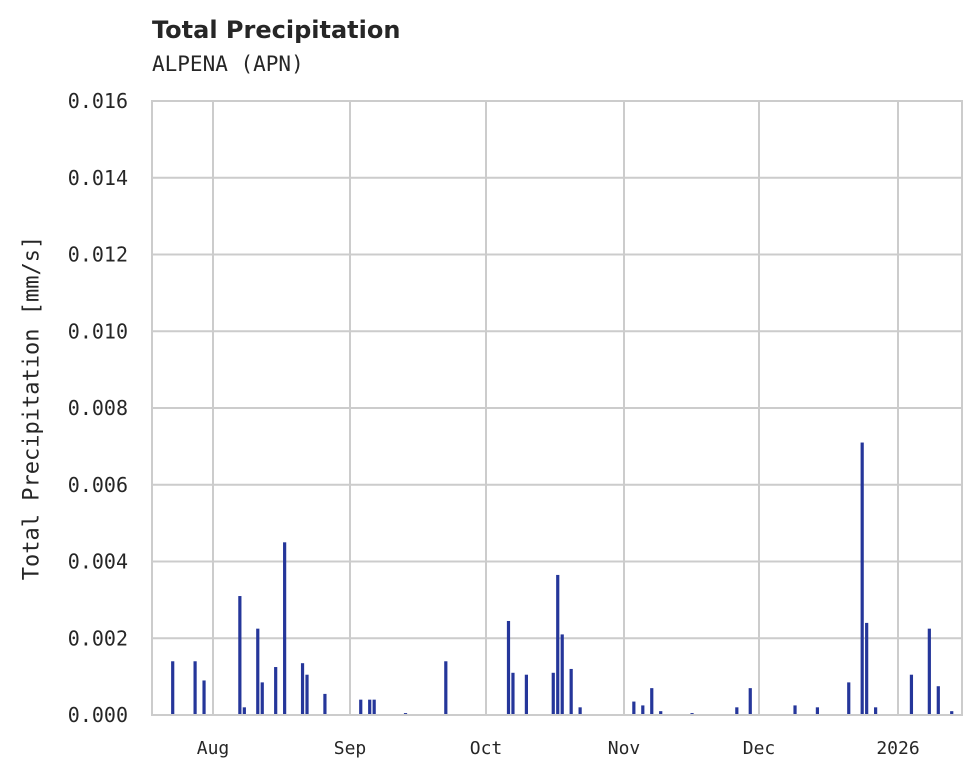 This screenshot has height=780, width=980. I want to click on y-tick-label: 0.008, so click(98, 408).